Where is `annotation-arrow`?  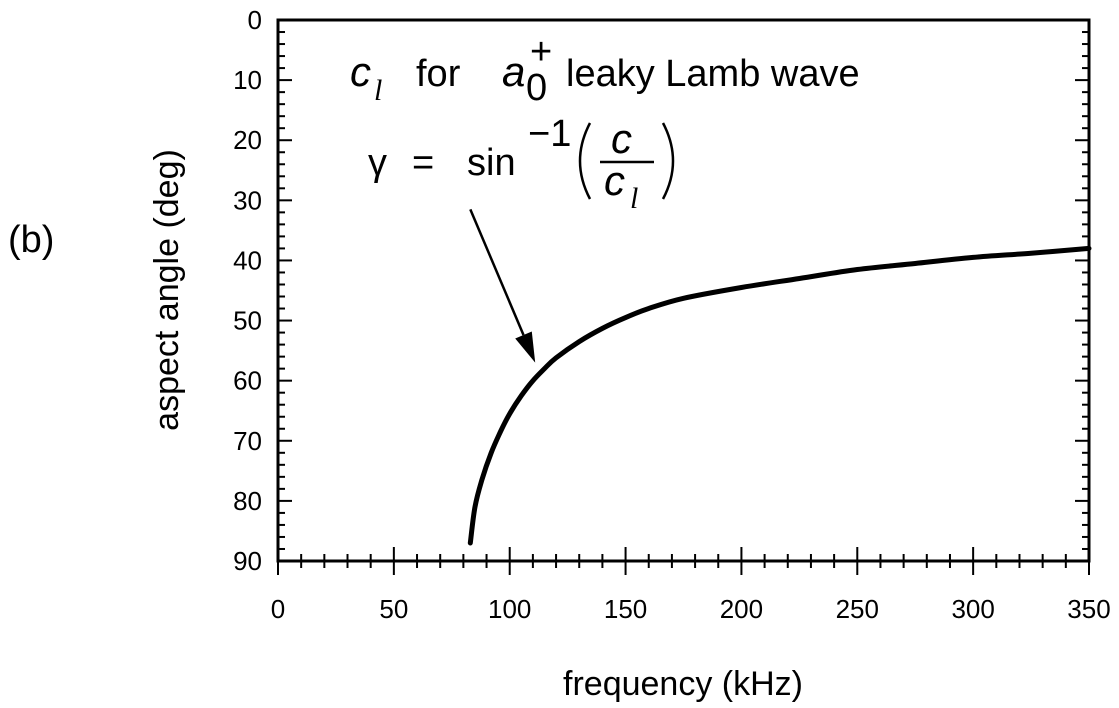
annotation-arrow is located at coordinates (502, 285).